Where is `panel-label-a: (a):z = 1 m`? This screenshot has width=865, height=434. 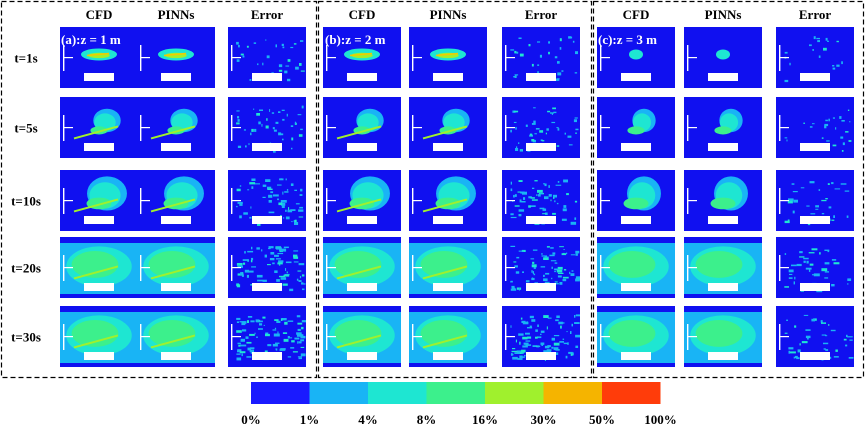 panel-label-a: (a):z = 1 m is located at coordinates (91, 39).